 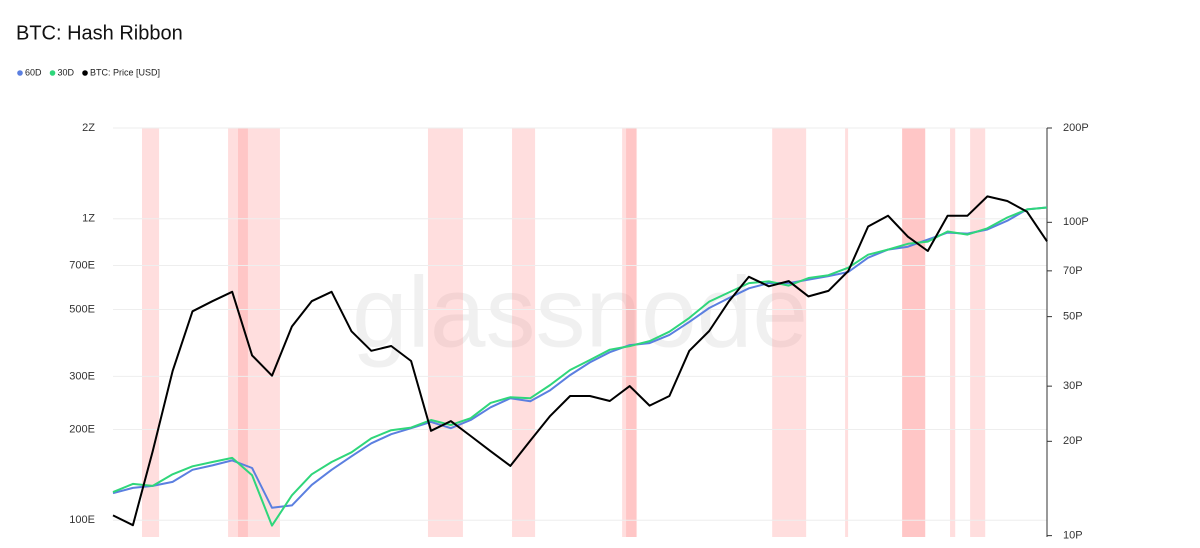 What do you see at coordinates (99, 33) in the screenshot?
I see `chart-title: BTC: Hash Ribbon` at bounding box center [99, 33].